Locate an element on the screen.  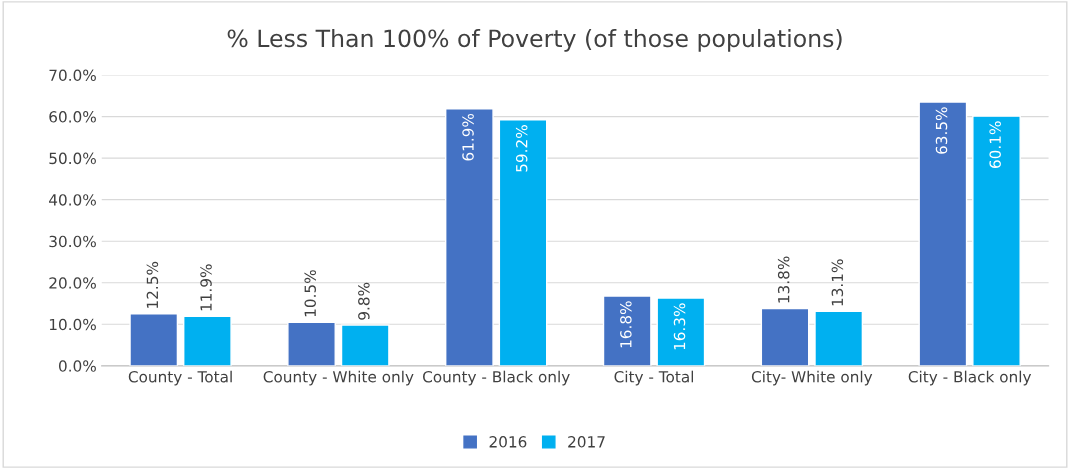
chart-title: % Less Than 100% of Poverty (of those populations) is located at coordinates (534, 40).